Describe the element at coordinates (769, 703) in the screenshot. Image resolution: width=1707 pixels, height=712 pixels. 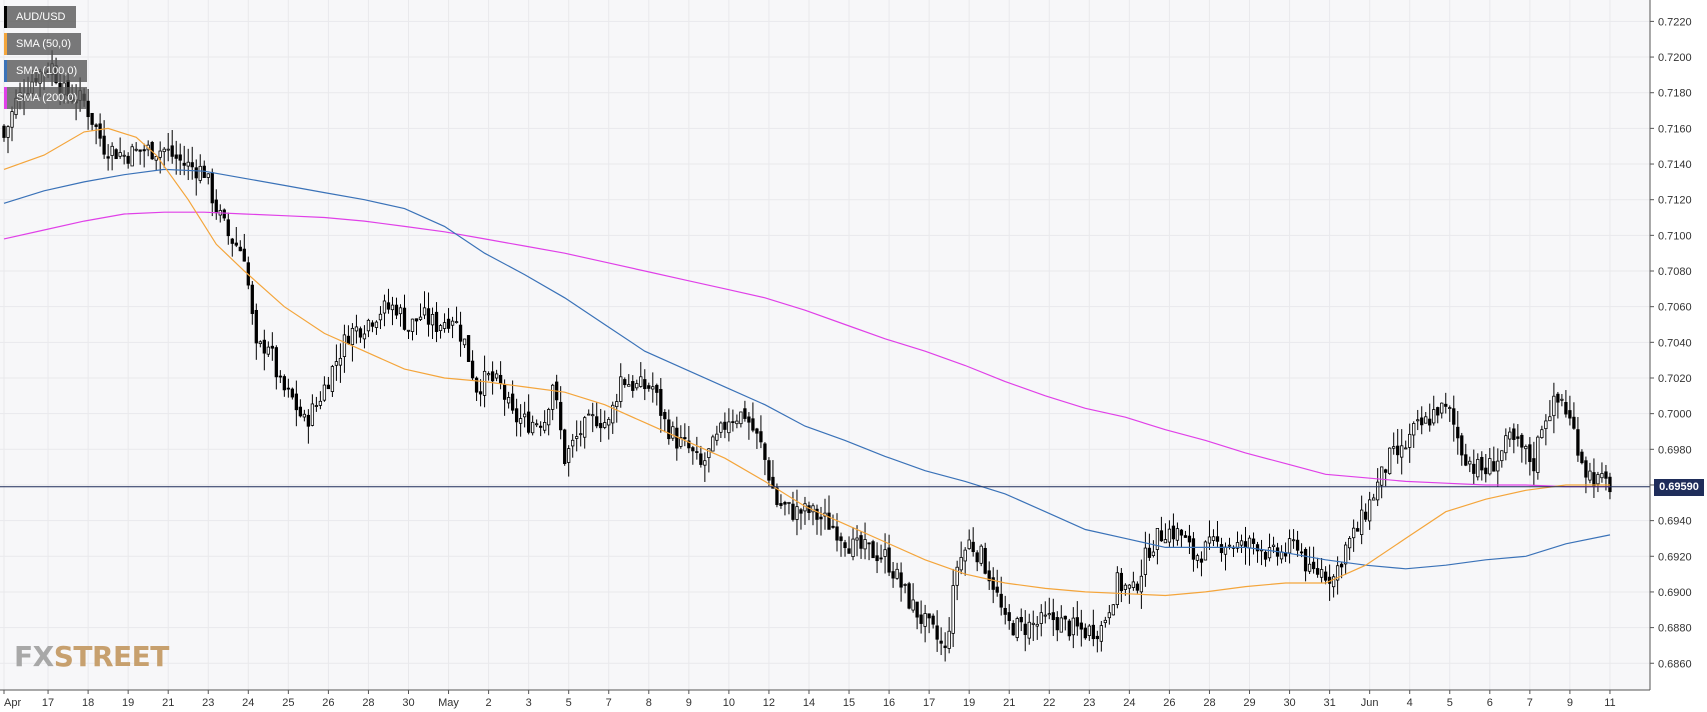
I see `x-tick-label: 12` at that location.